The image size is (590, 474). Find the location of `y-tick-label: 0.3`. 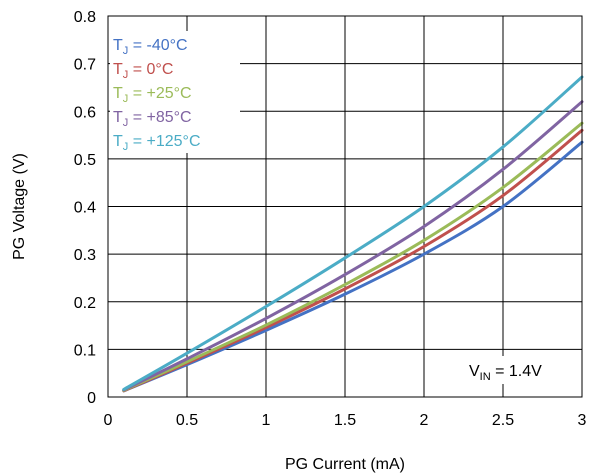

y-tick-label: 0.3 is located at coordinates (85, 255).